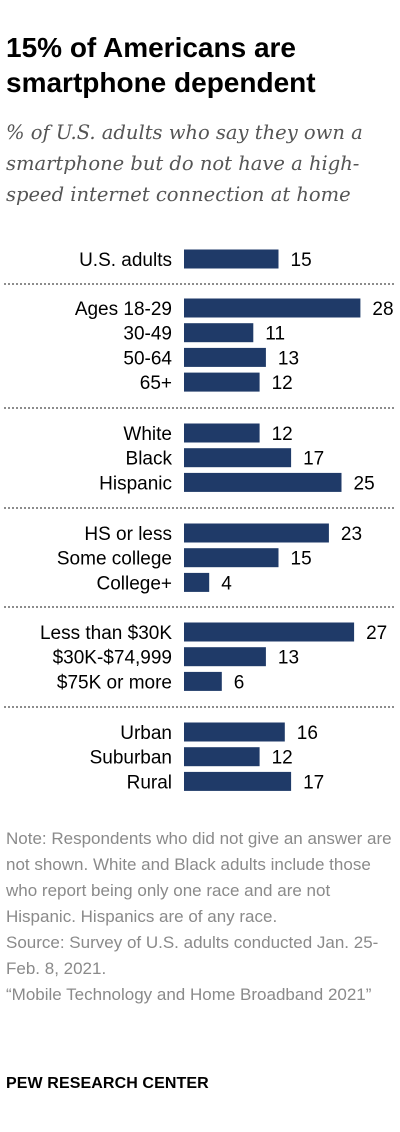 The image size is (400, 1132). I want to click on category-label: $30K-$74,999, so click(112, 658).